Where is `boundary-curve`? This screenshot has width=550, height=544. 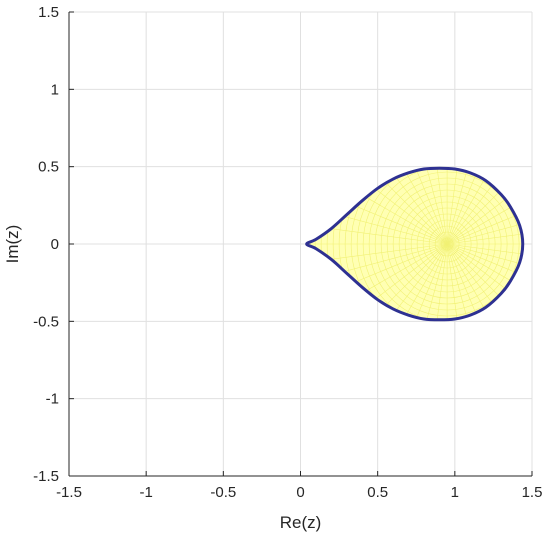
boundary-curve is located at coordinates (415, 244).